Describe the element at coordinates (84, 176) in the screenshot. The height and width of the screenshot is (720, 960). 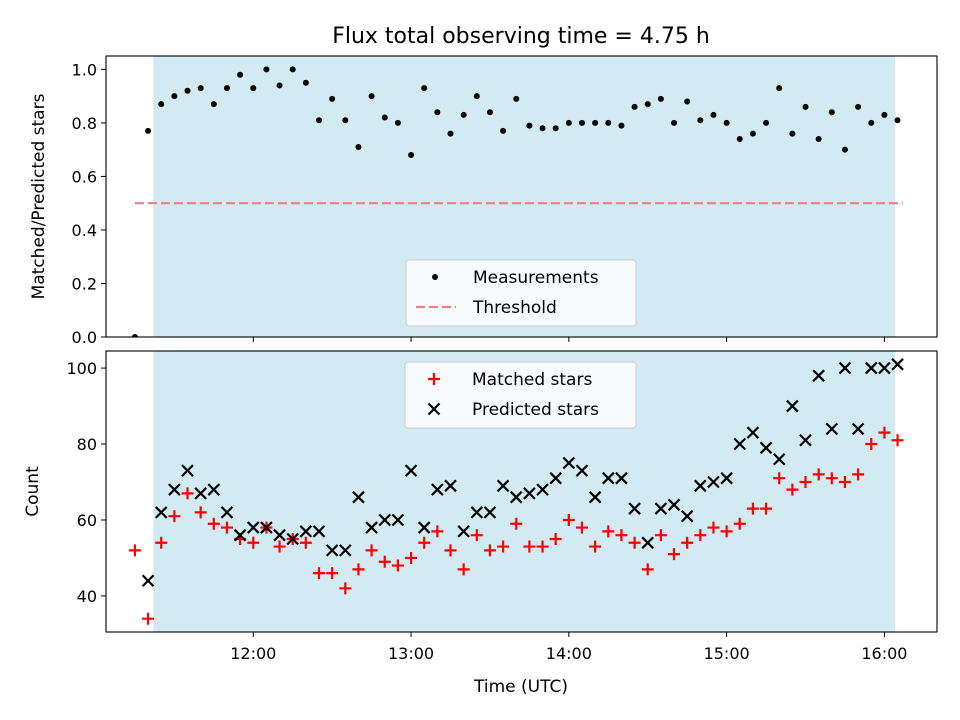
I see `y-tick-label: 0.6` at that location.